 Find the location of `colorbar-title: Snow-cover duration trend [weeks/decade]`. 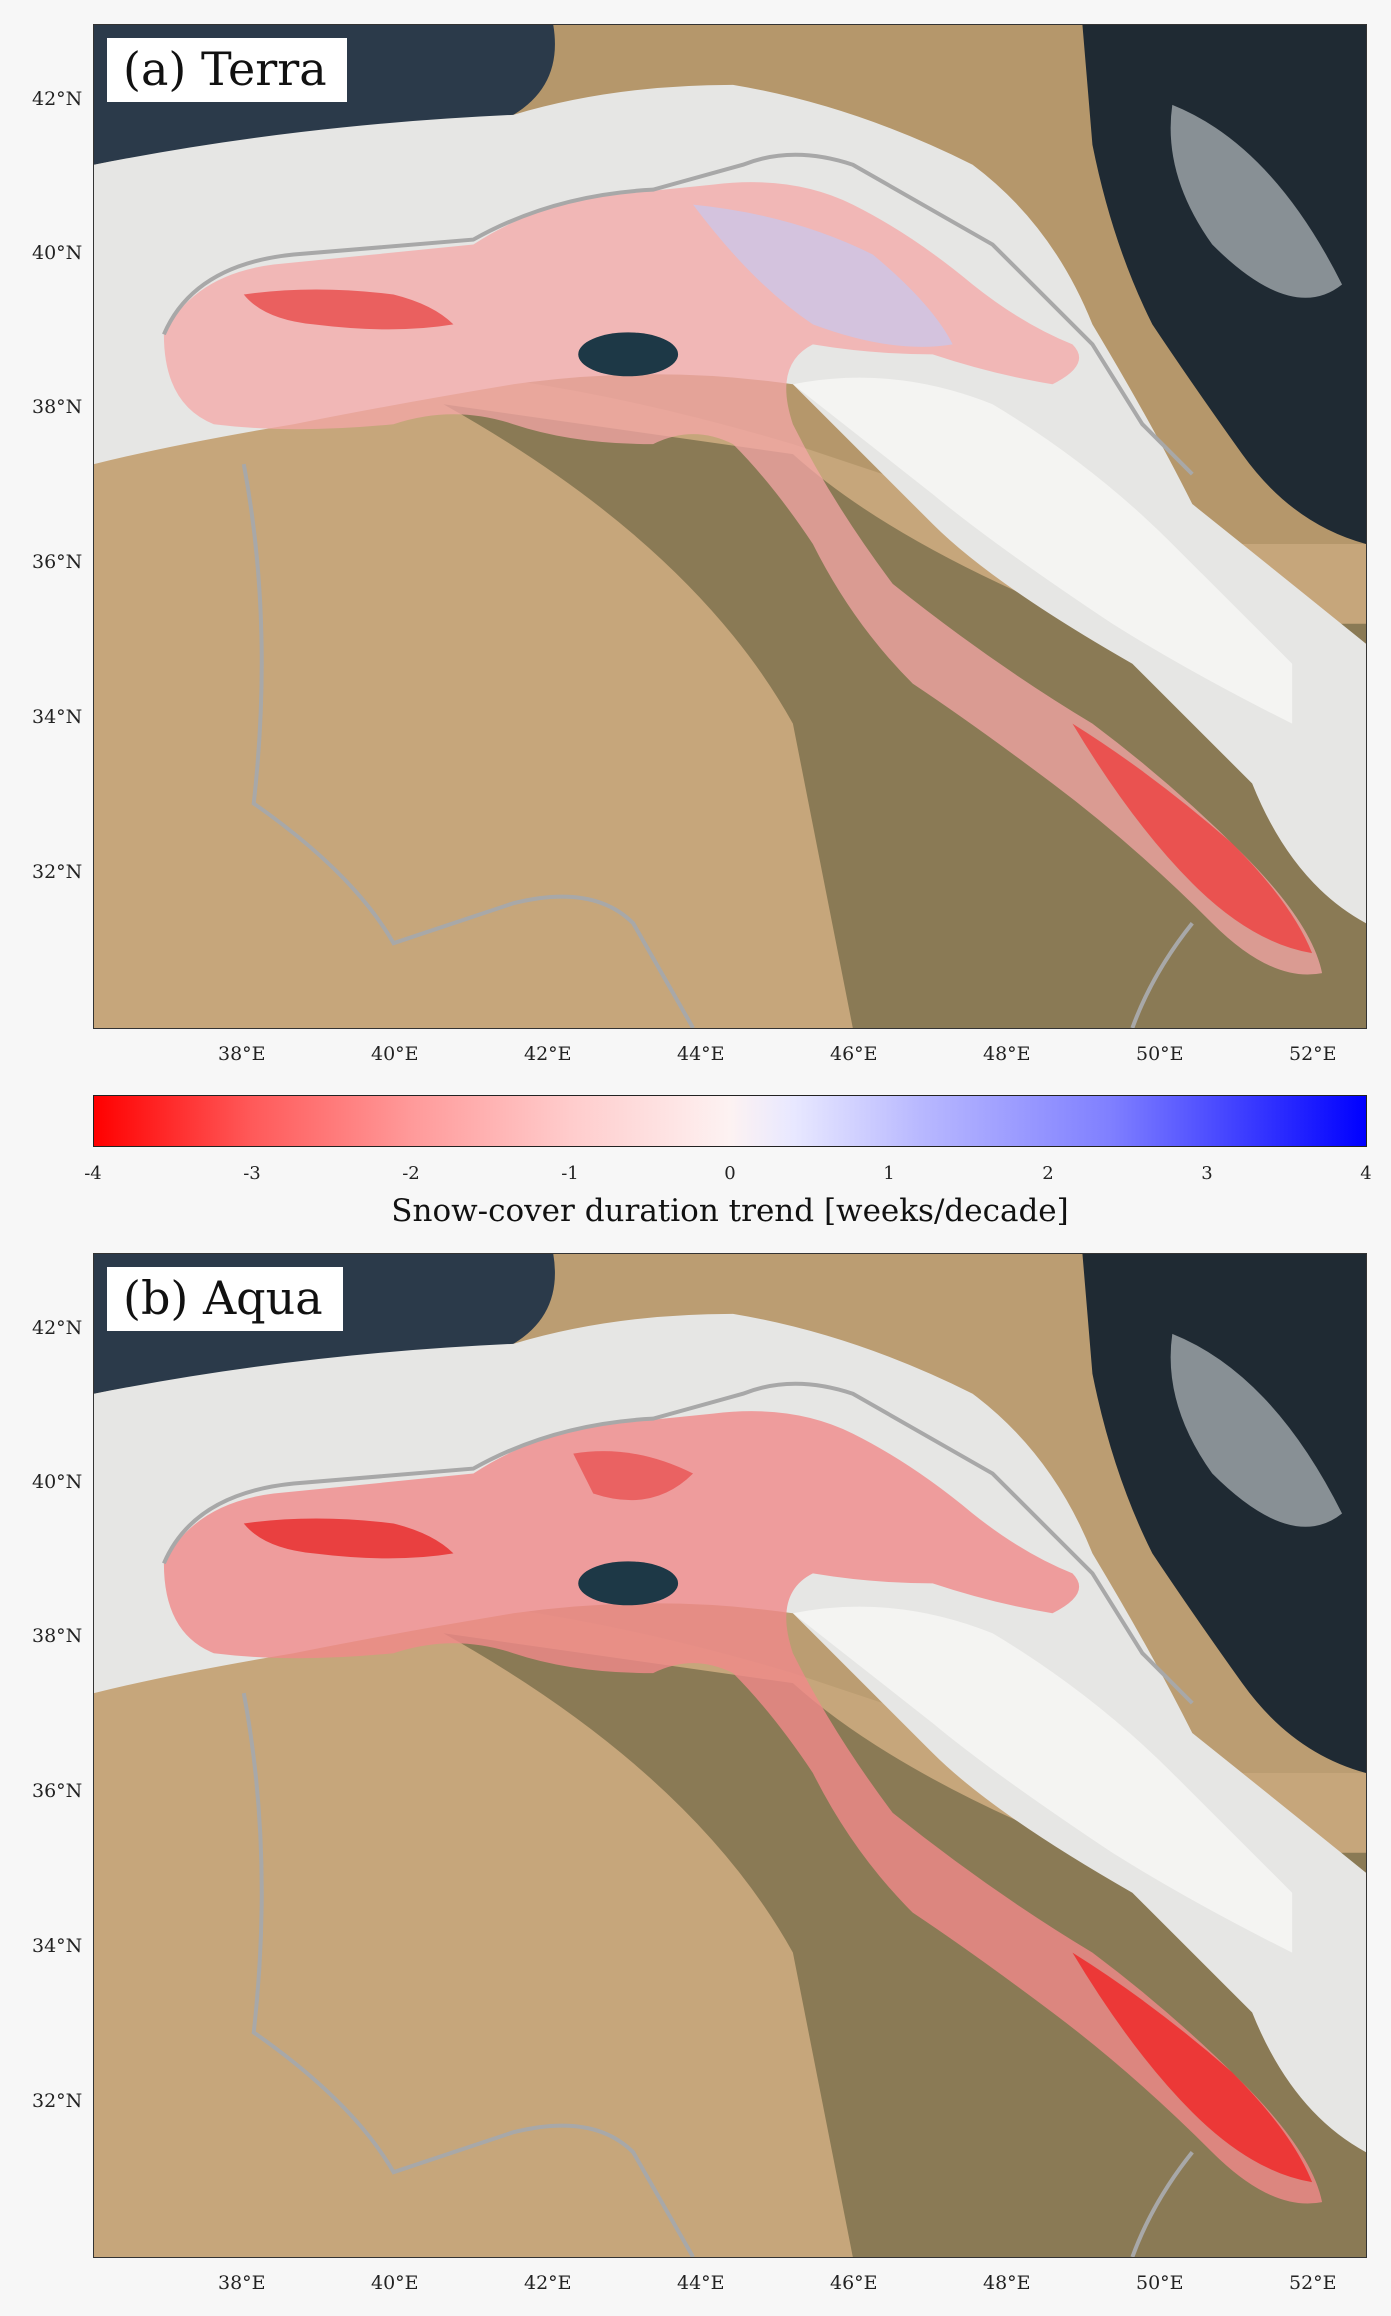

colorbar-title: Snow-cover duration trend [weeks/decade] is located at coordinates (730, 1211).